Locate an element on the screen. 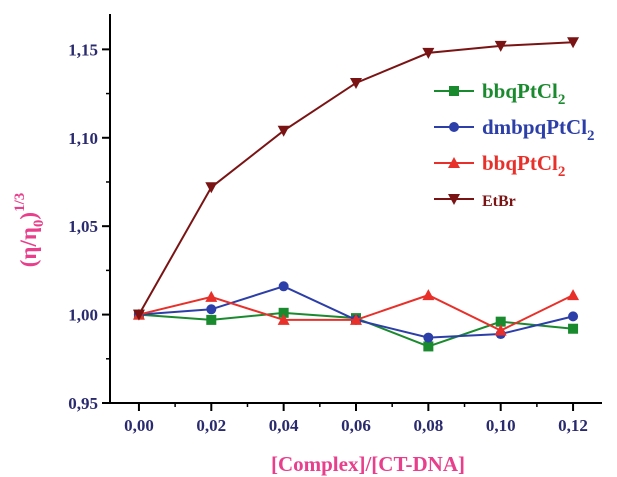  legend-entry-2: bbqPtCl2 is located at coordinates (499, 165).